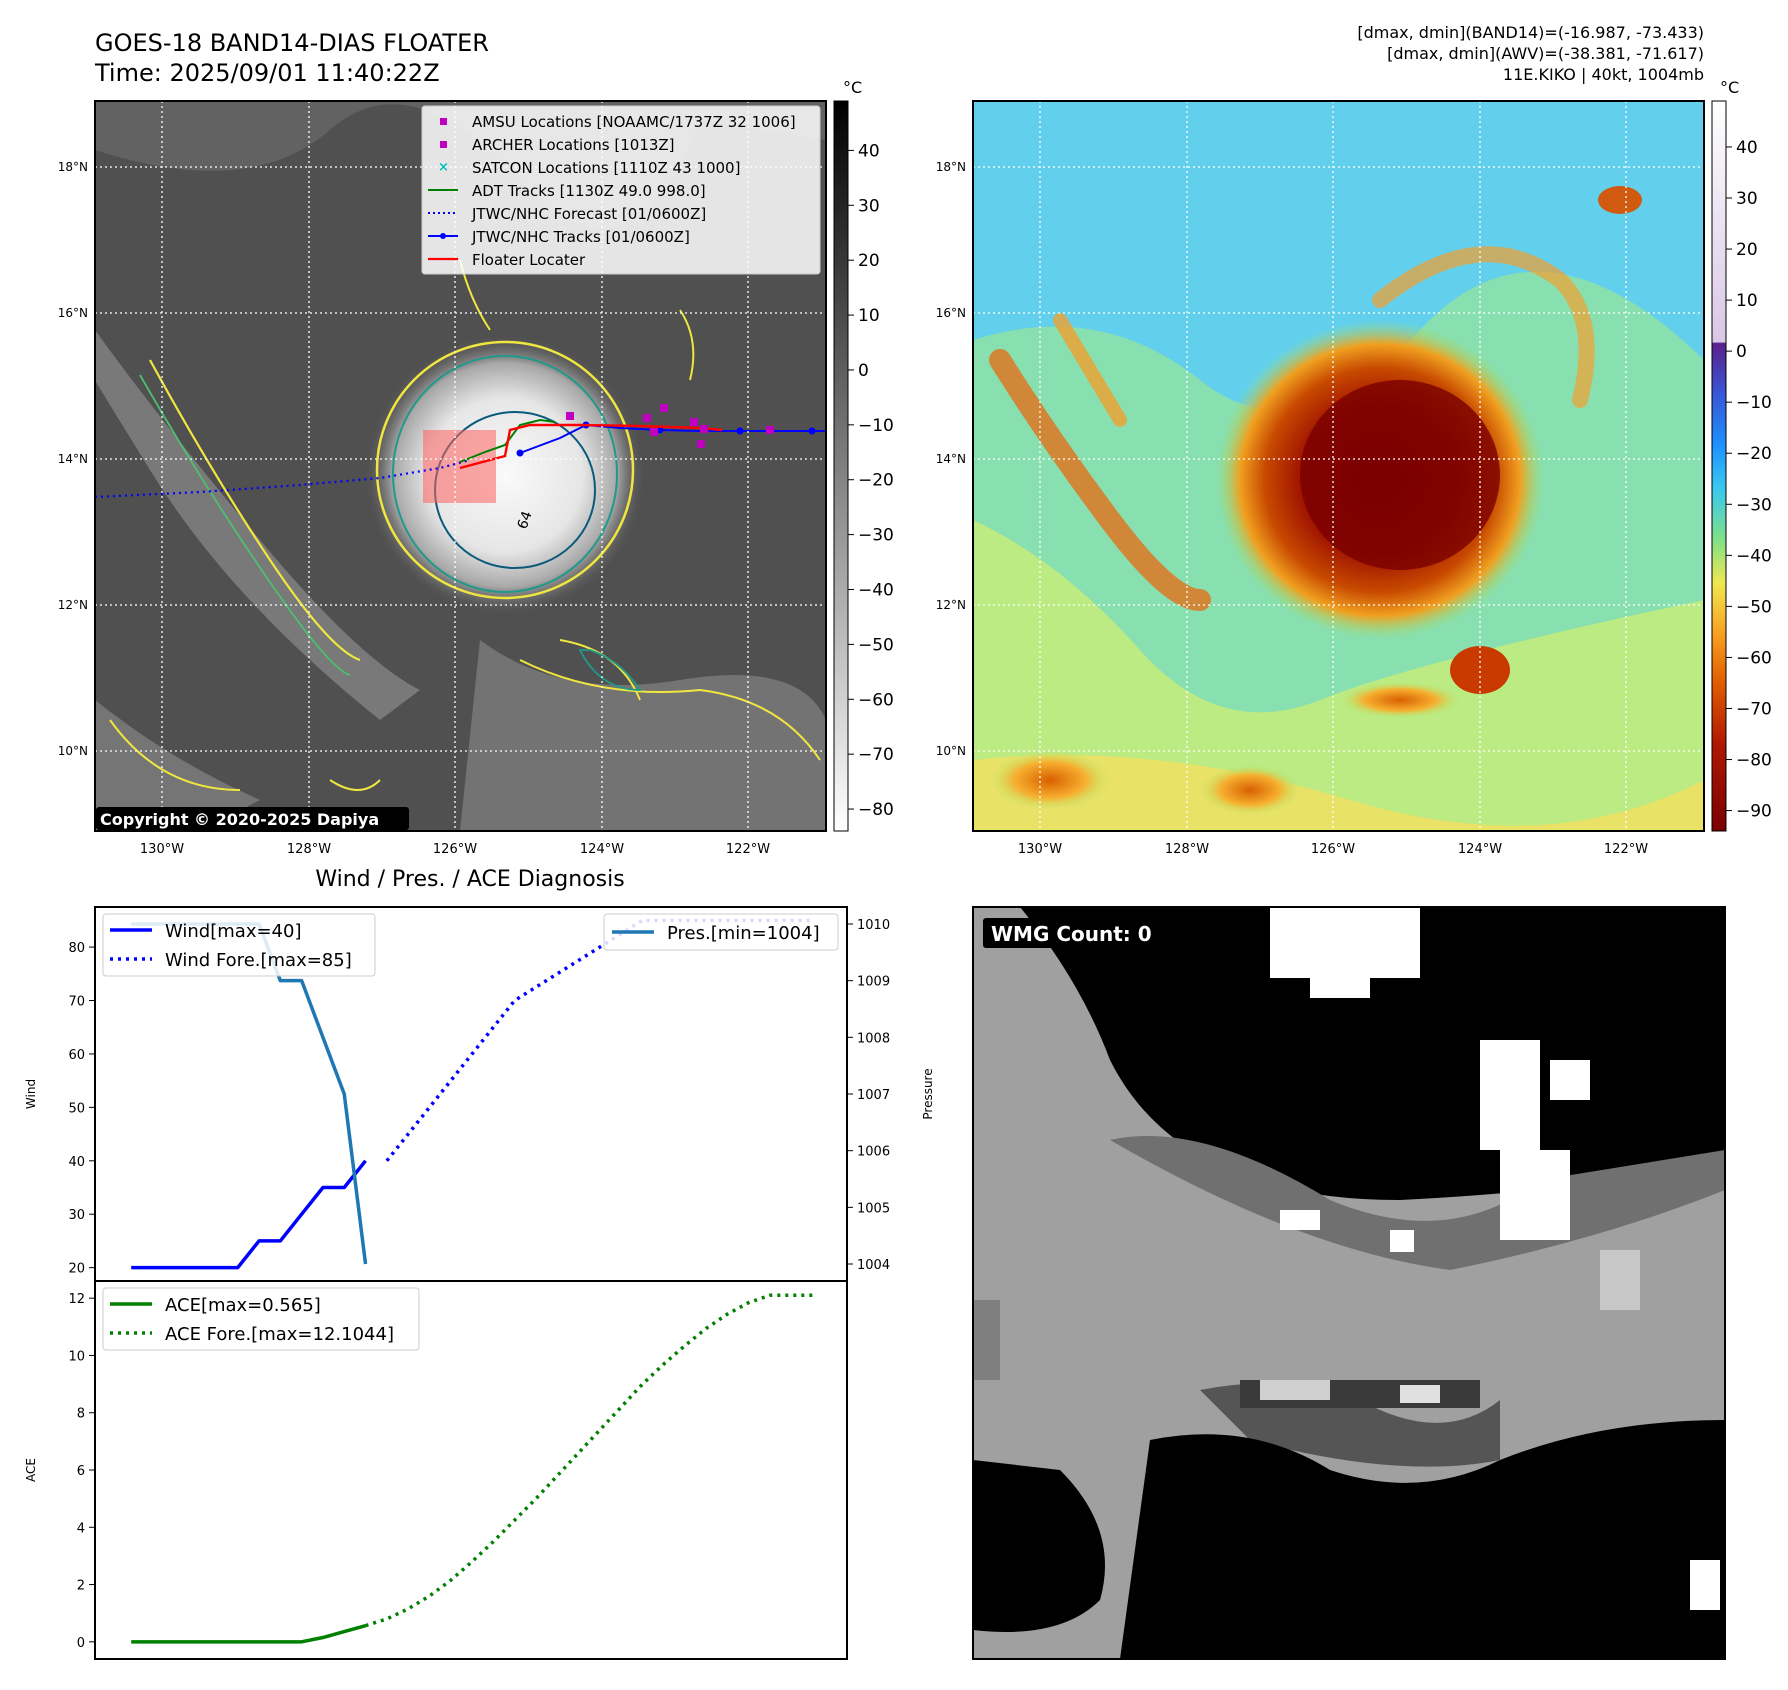  I want to click on floater-box, so click(459, 466).